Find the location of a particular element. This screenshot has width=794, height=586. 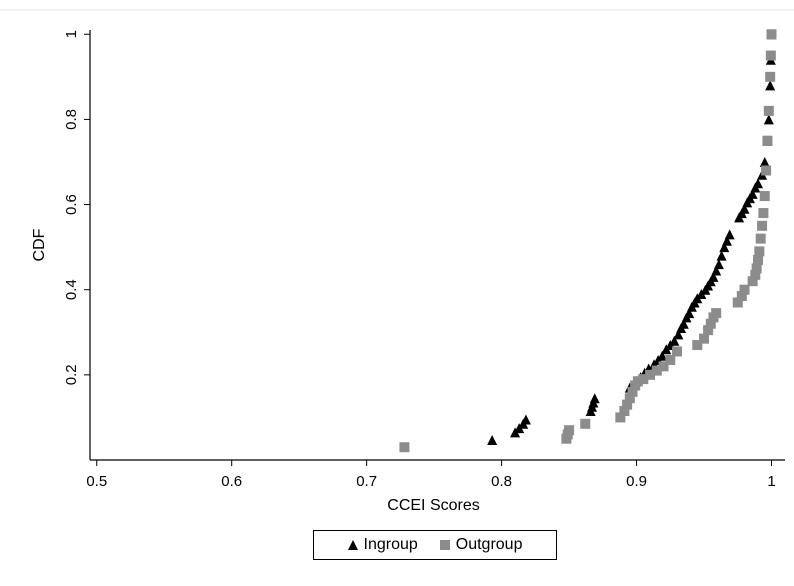

y-tick-label-1: 0.4 is located at coordinates (71, 289).